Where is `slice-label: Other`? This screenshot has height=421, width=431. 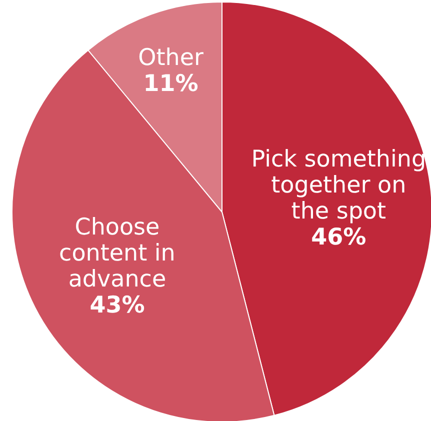
slice-label: Other is located at coordinates (171, 57).